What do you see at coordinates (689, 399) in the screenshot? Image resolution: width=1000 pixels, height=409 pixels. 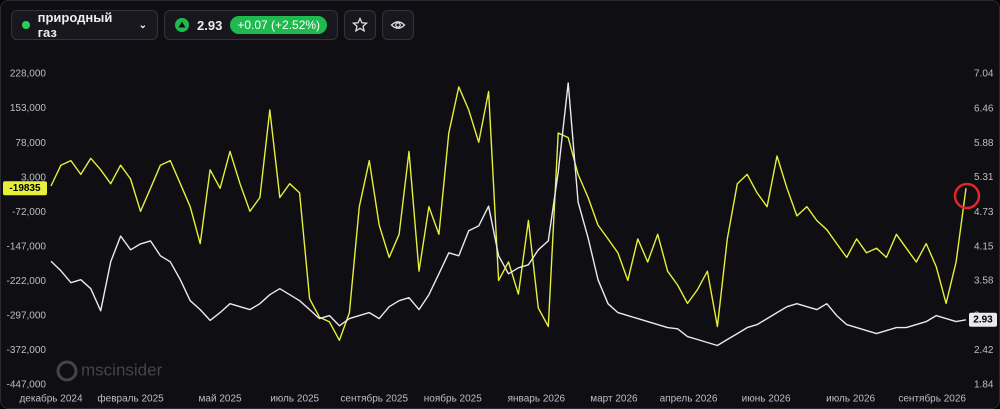 I see `x-tick-label: апрель 2026` at bounding box center [689, 399].